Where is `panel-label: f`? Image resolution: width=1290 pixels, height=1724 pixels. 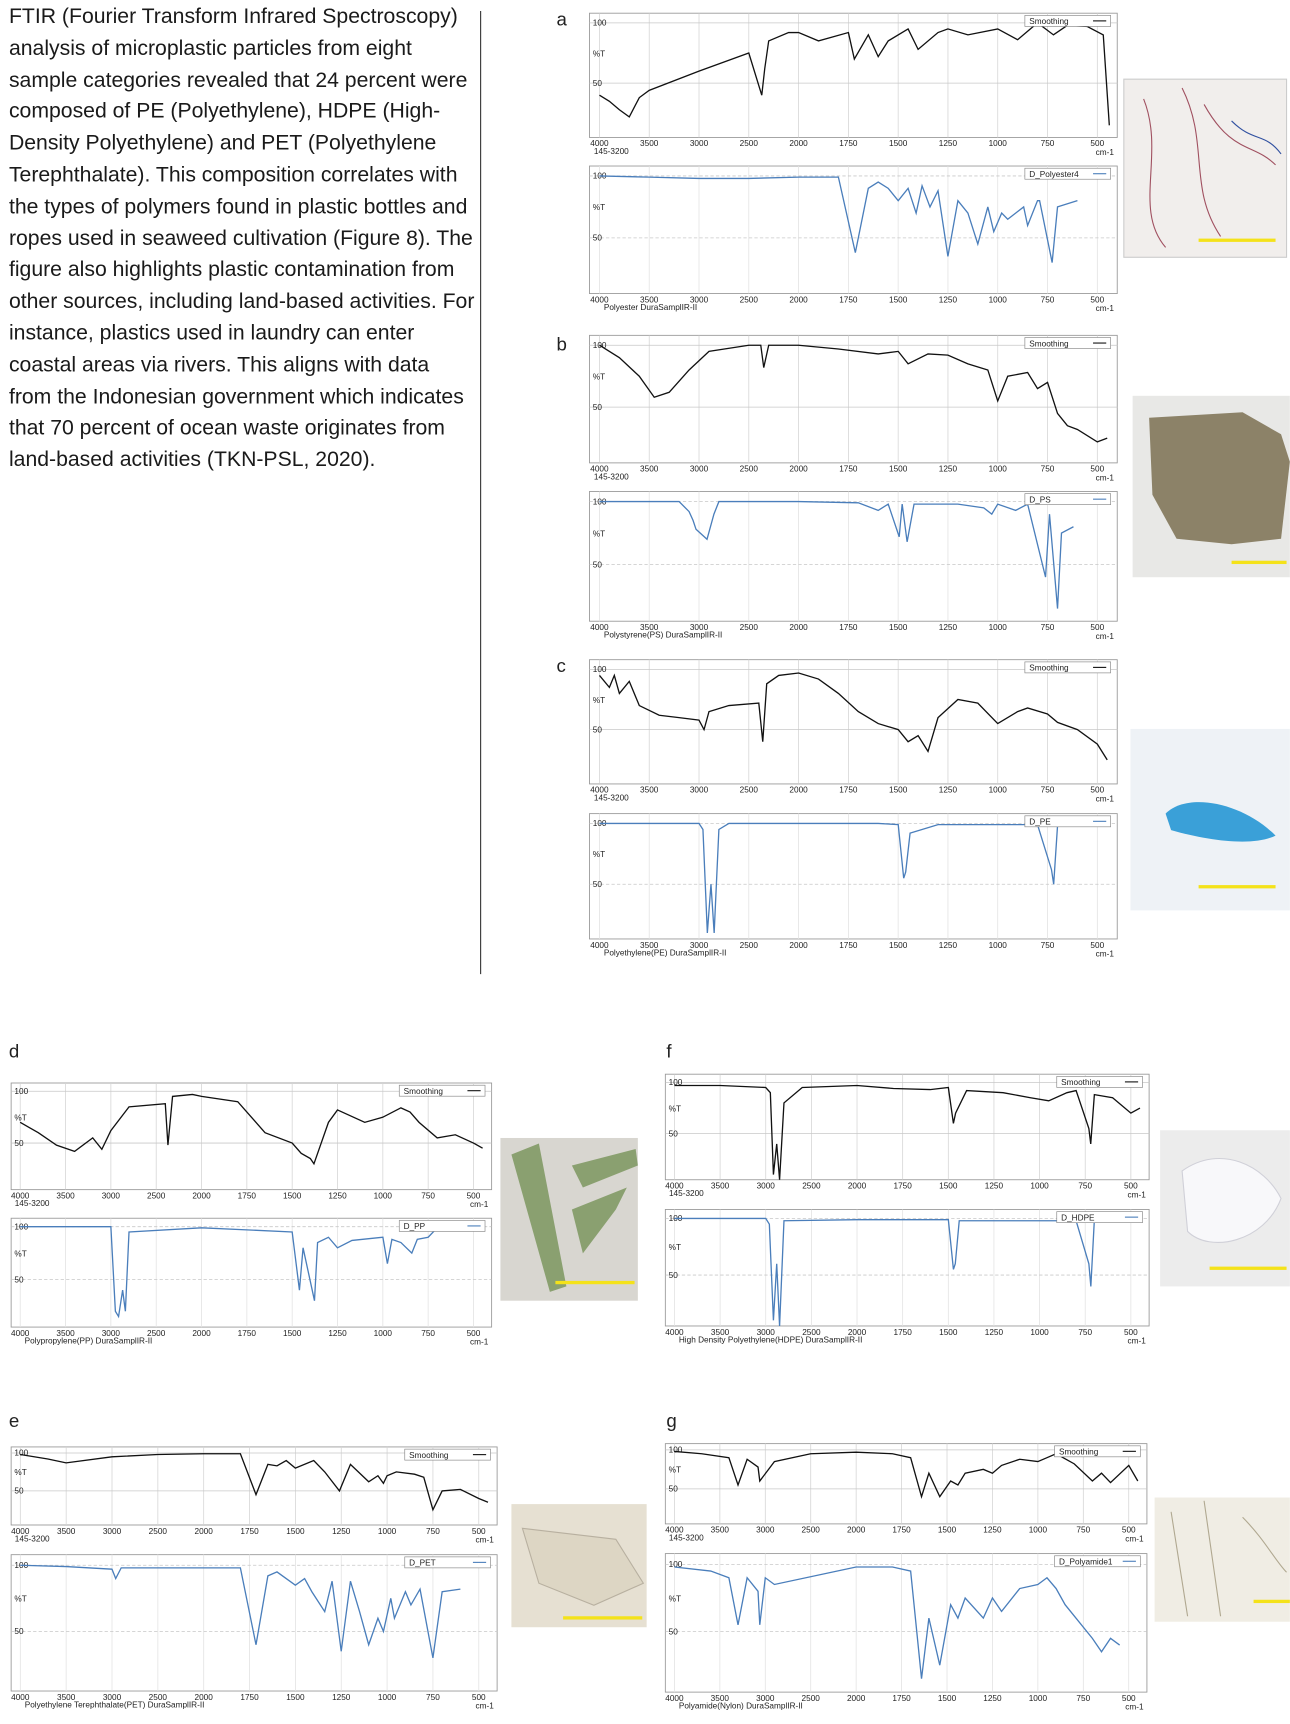
panel-label: f is located at coordinates (669, 1051).